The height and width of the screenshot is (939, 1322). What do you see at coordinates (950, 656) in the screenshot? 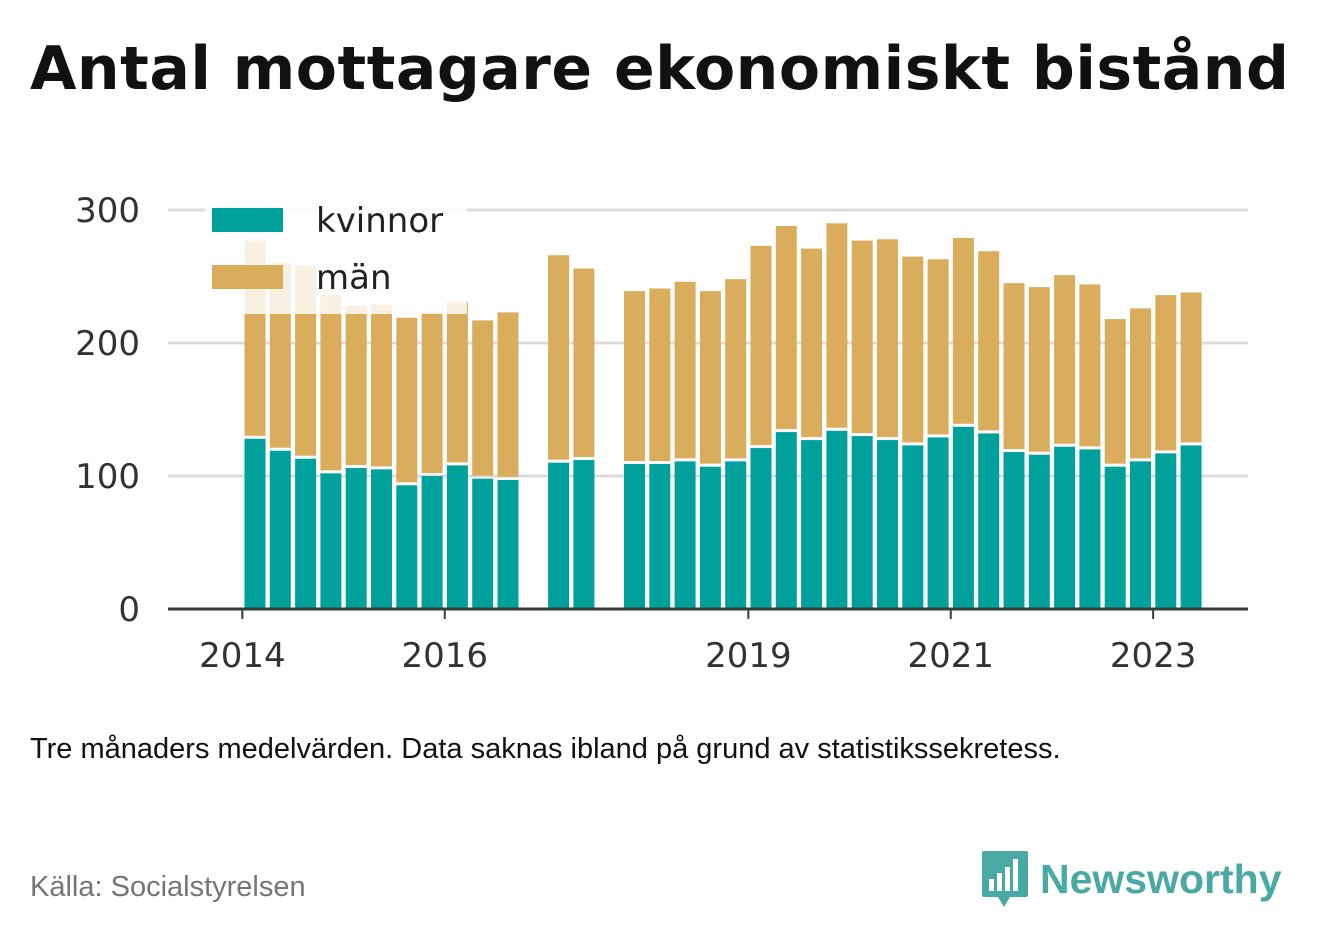
I see `x-tick-label: 2021` at bounding box center [950, 656].